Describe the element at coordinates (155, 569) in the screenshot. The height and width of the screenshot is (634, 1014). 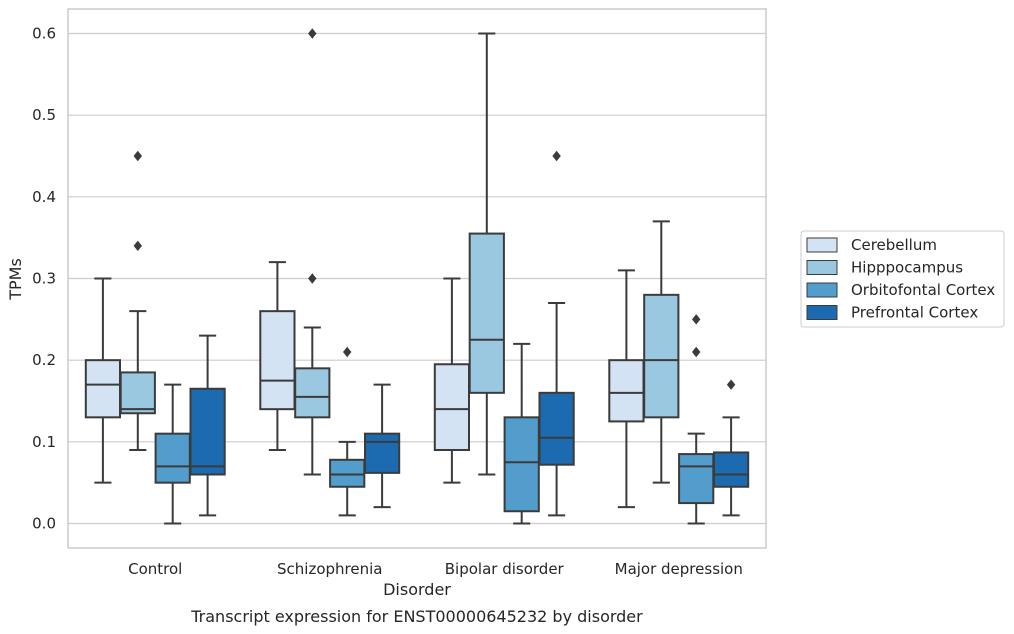
I see `x-tick-label: Control` at that location.